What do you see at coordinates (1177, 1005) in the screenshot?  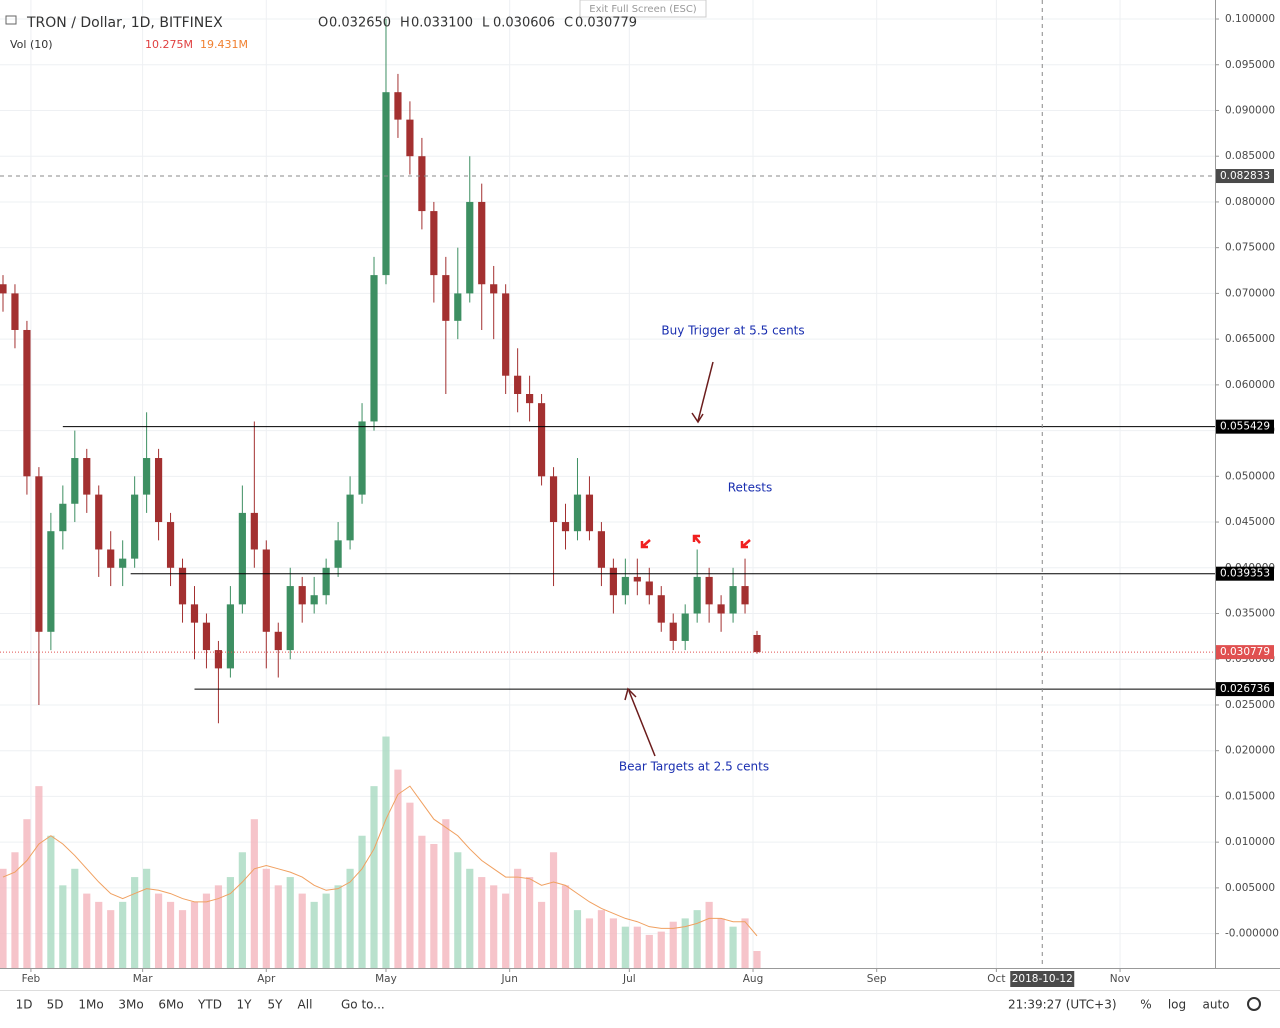 I see `log-toggle: log` at bounding box center [1177, 1005].